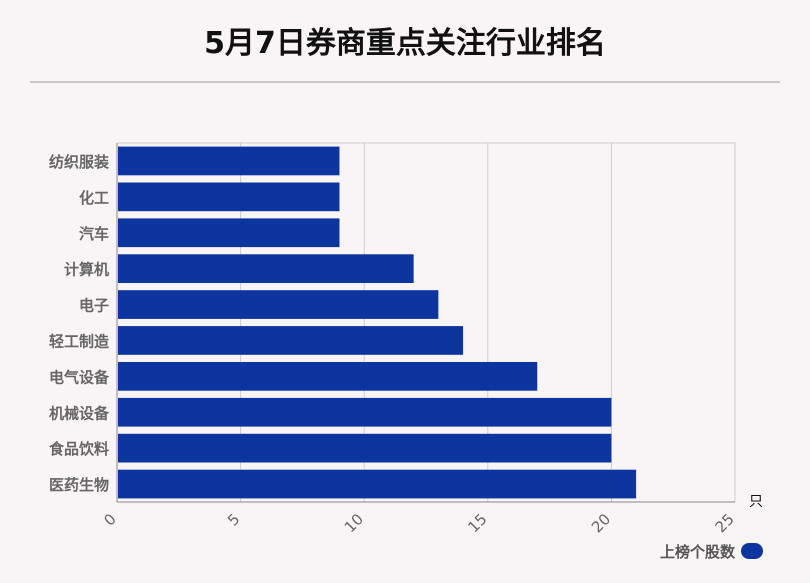 The image size is (810, 583). I want to click on x-tick-label: 20, so click(601, 523).